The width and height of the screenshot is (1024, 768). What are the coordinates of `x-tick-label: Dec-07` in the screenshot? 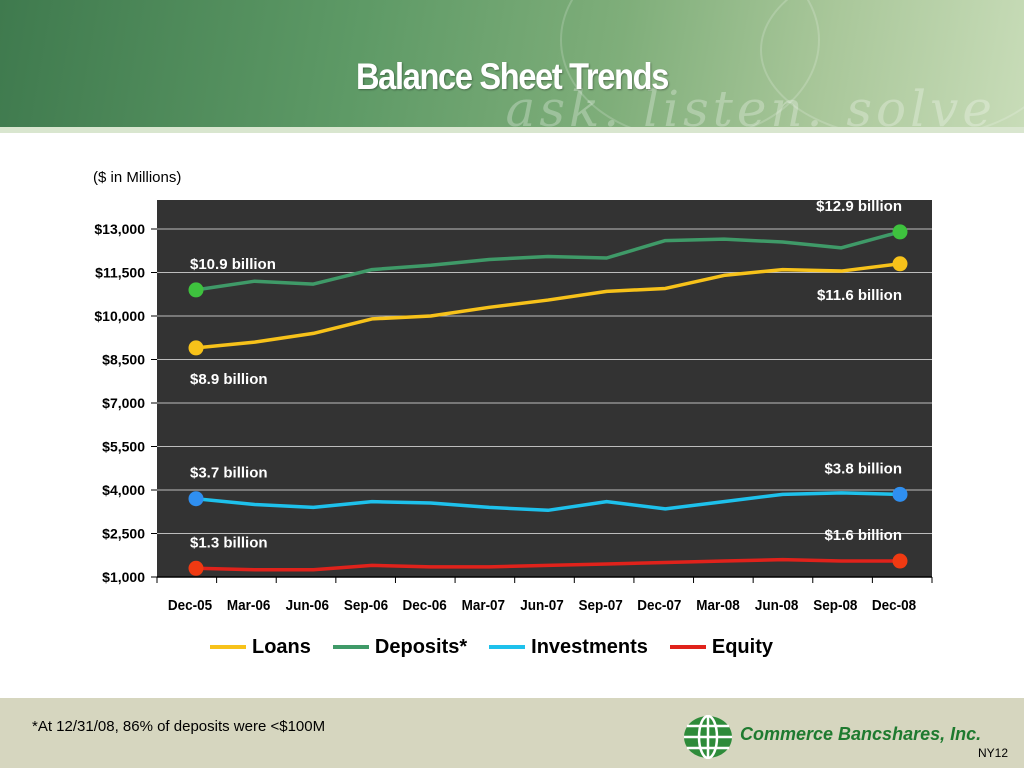 It's located at (659, 605).